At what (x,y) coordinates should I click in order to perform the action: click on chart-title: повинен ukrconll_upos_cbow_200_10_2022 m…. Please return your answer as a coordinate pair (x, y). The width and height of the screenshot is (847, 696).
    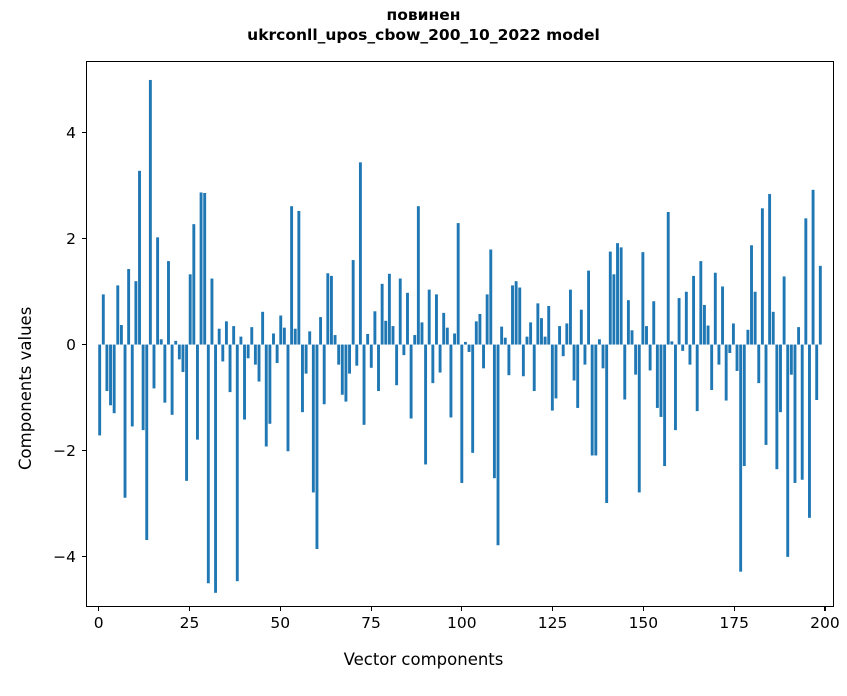
    Looking at the image, I should click on (423, 26).